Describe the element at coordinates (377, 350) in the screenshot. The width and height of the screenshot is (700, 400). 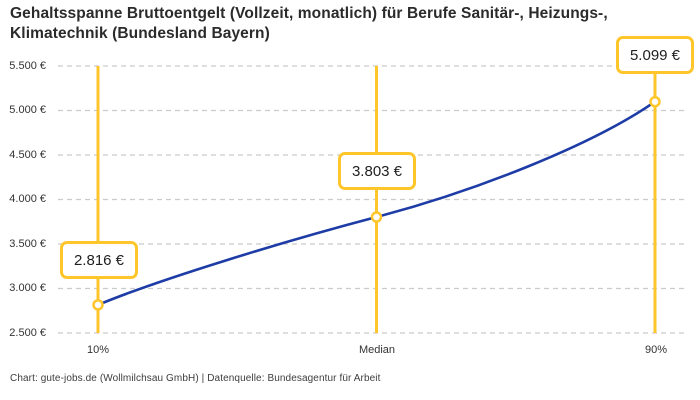
I see `x-axis-tick-label-median: Median` at that location.